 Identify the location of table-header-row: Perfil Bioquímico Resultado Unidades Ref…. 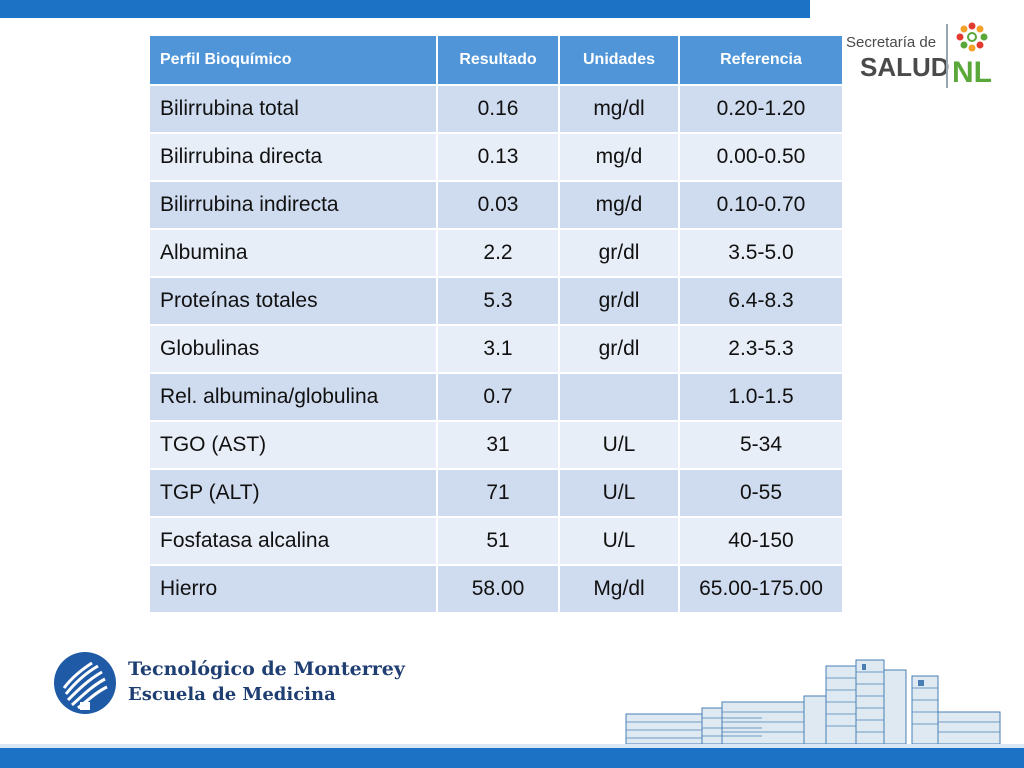
(496, 60).